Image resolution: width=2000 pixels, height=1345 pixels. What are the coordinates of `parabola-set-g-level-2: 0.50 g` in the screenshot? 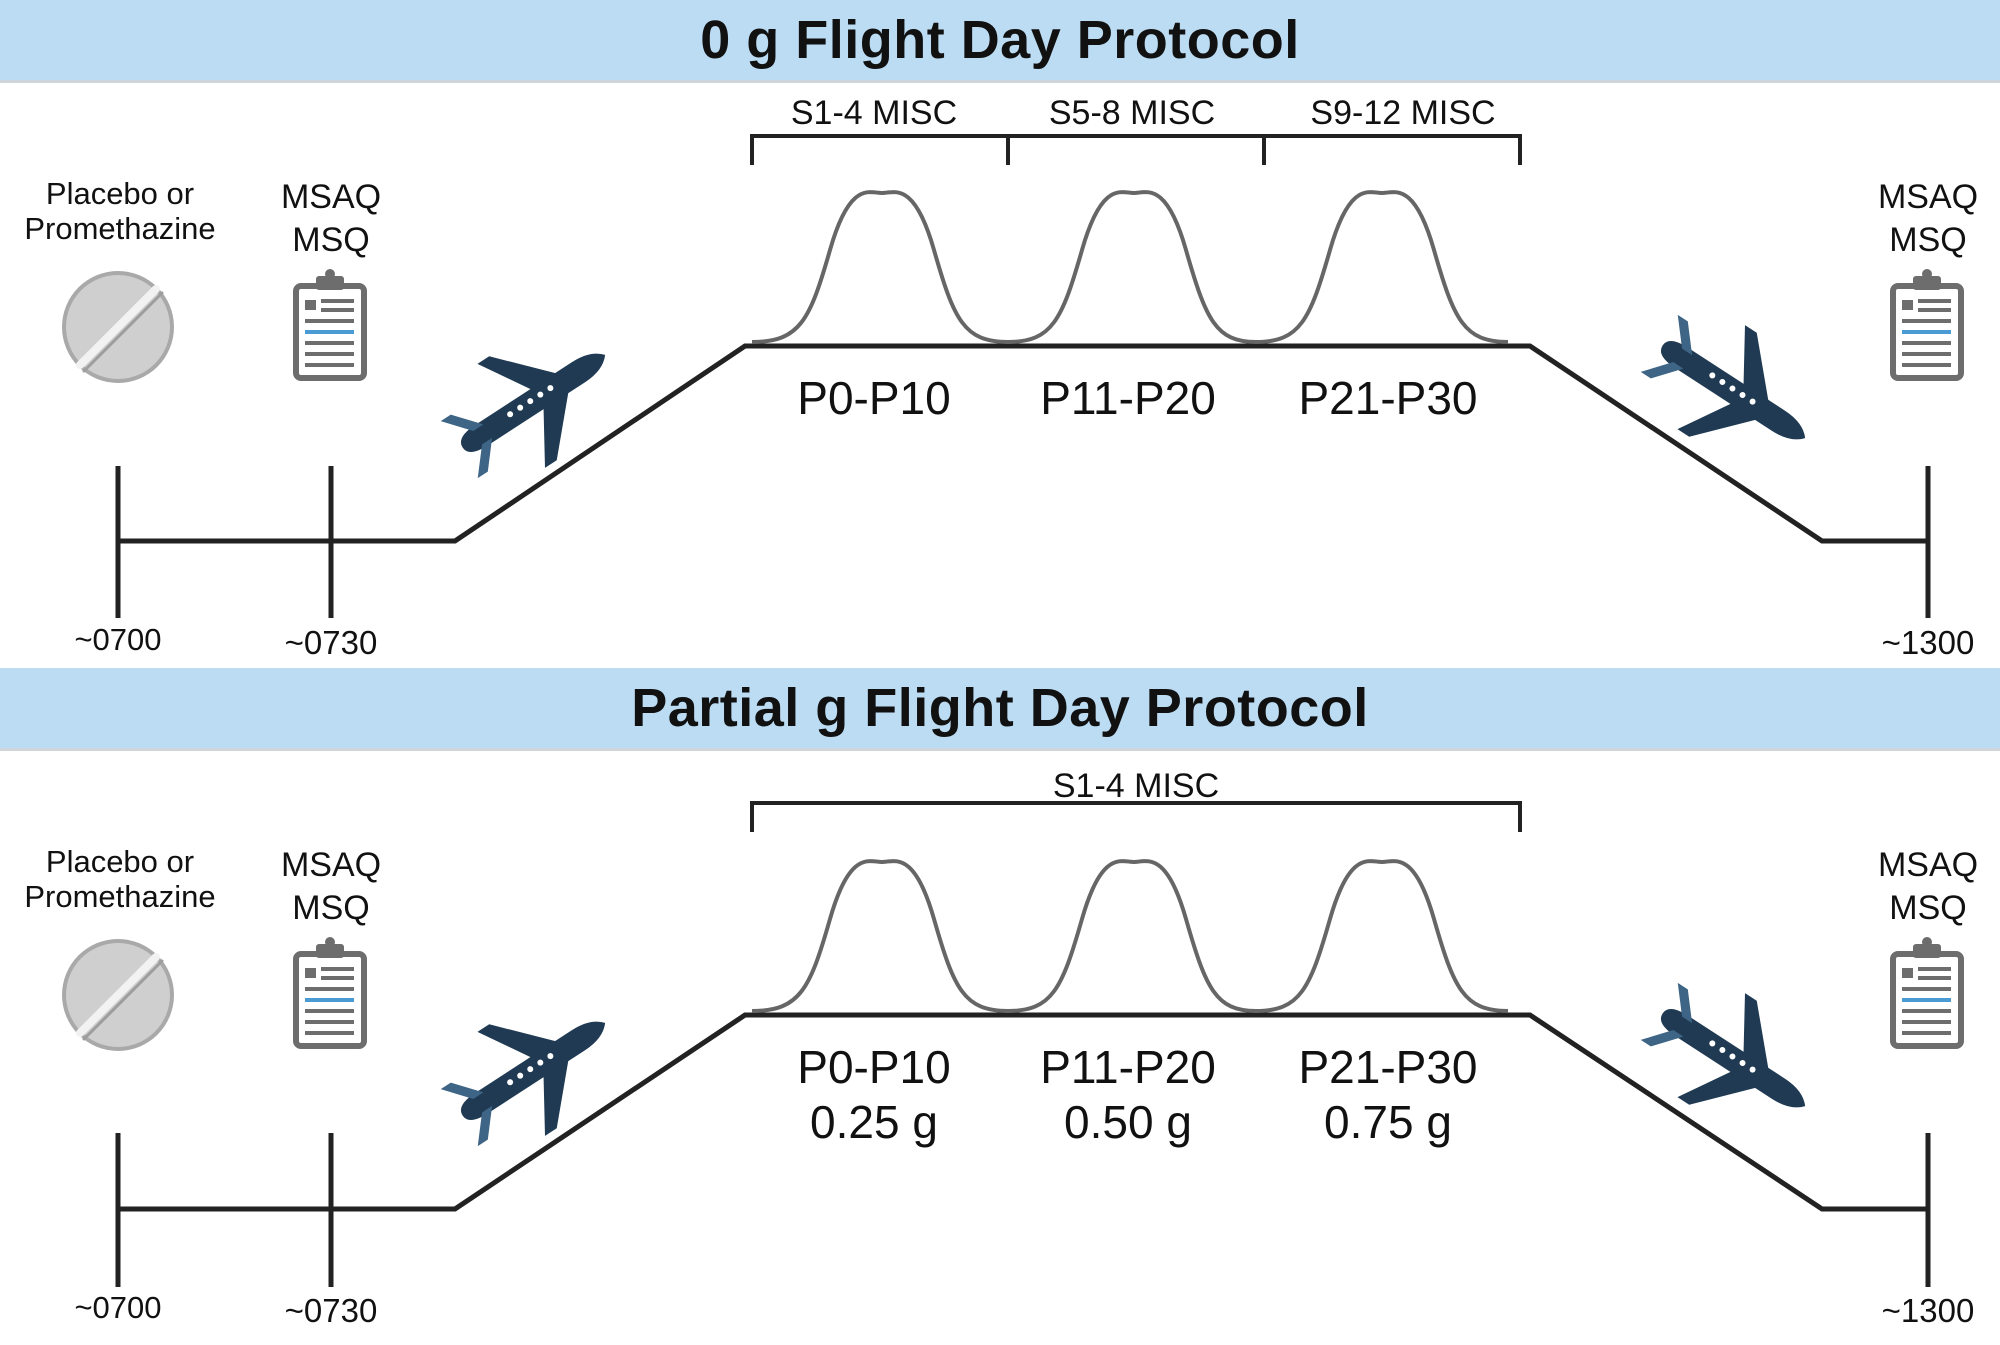 It's located at (1128, 1122).